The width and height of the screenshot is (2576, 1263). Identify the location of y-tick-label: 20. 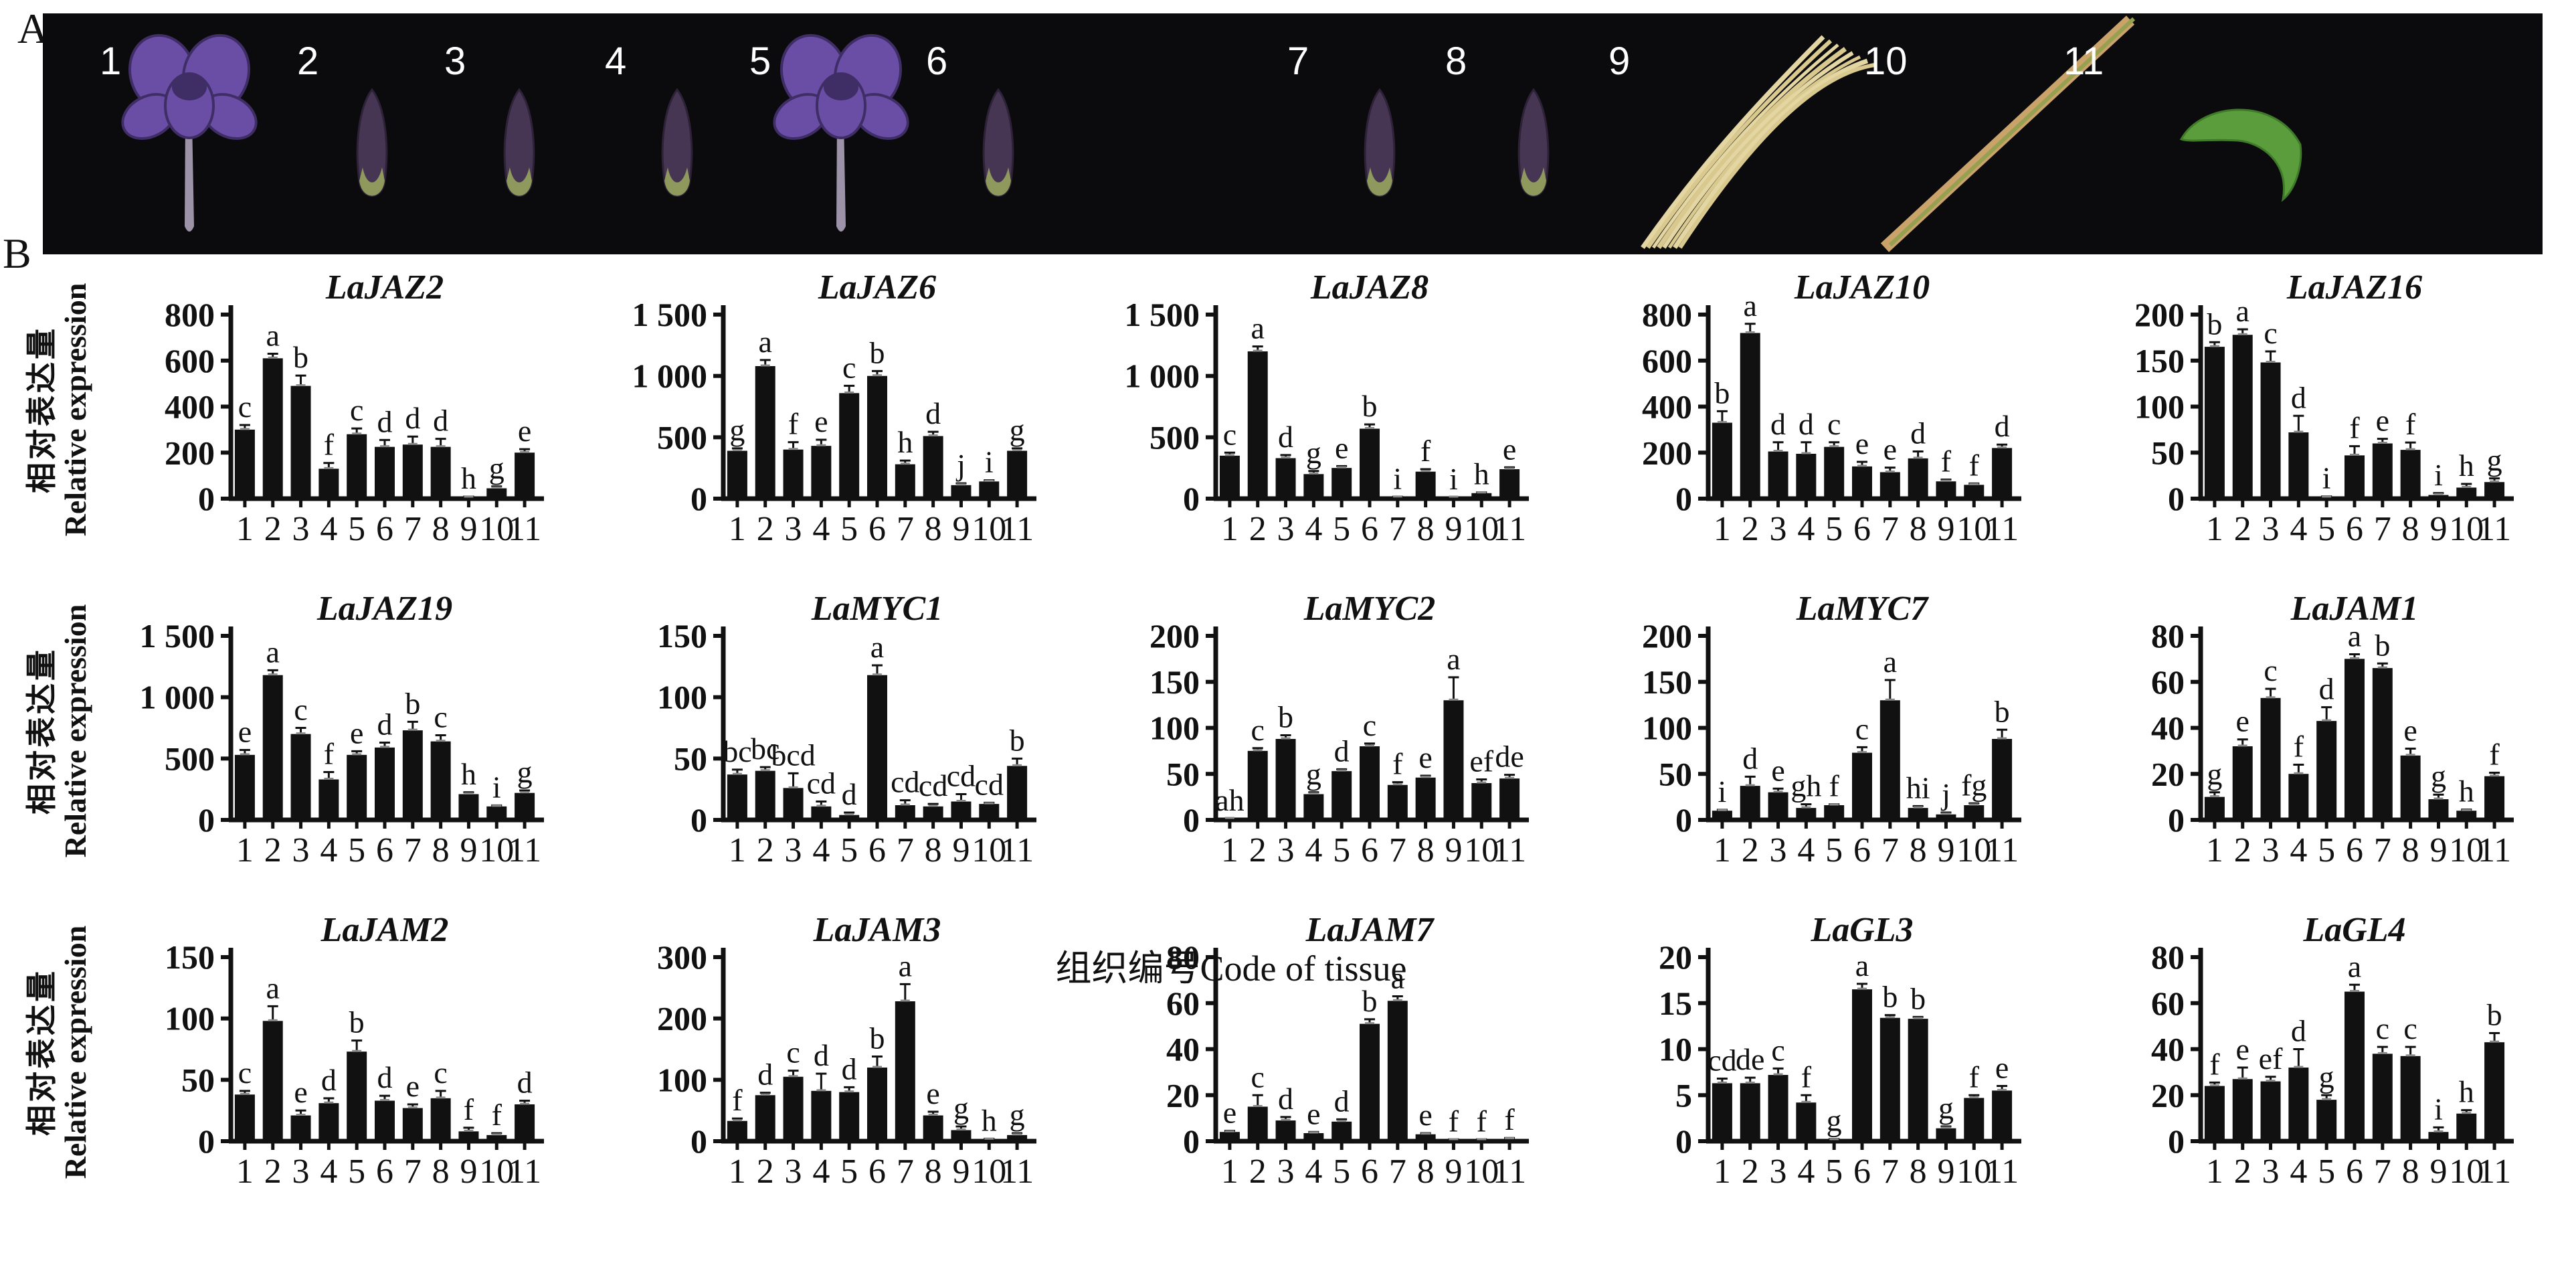
(1183, 1095).